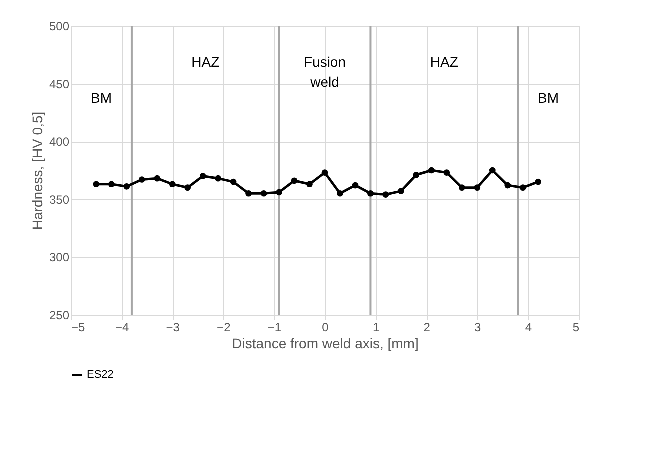  What do you see at coordinates (37, 171) in the screenshot?
I see `y-axis-title: Hardness, [HV 0,5]` at bounding box center [37, 171].